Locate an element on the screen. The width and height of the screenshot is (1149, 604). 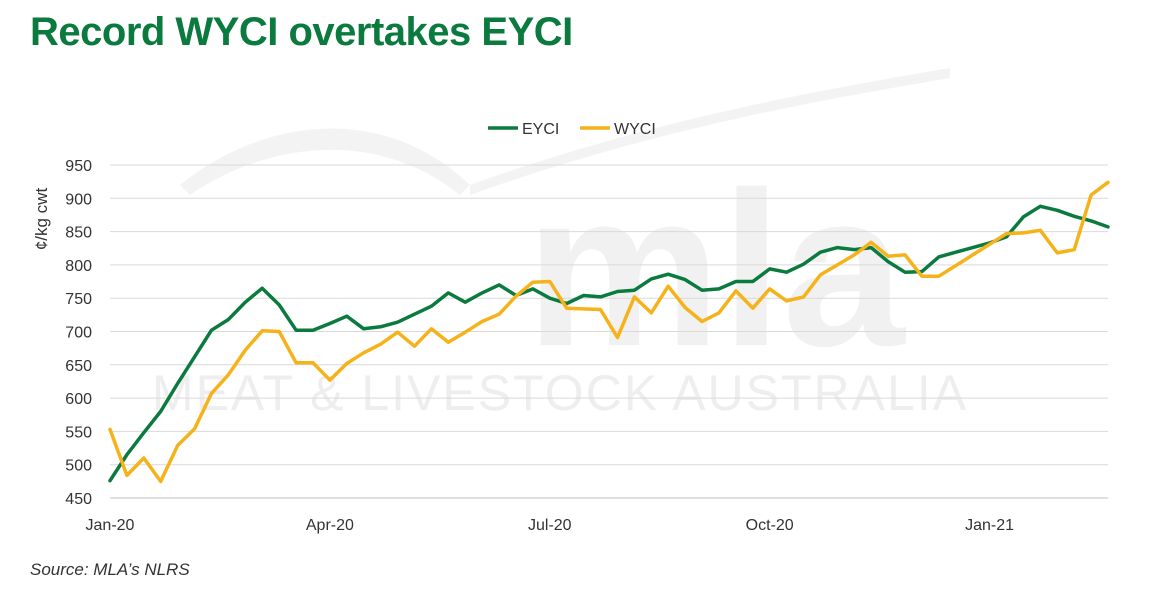
y-tick-label: 650 is located at coordinates (78, 366).